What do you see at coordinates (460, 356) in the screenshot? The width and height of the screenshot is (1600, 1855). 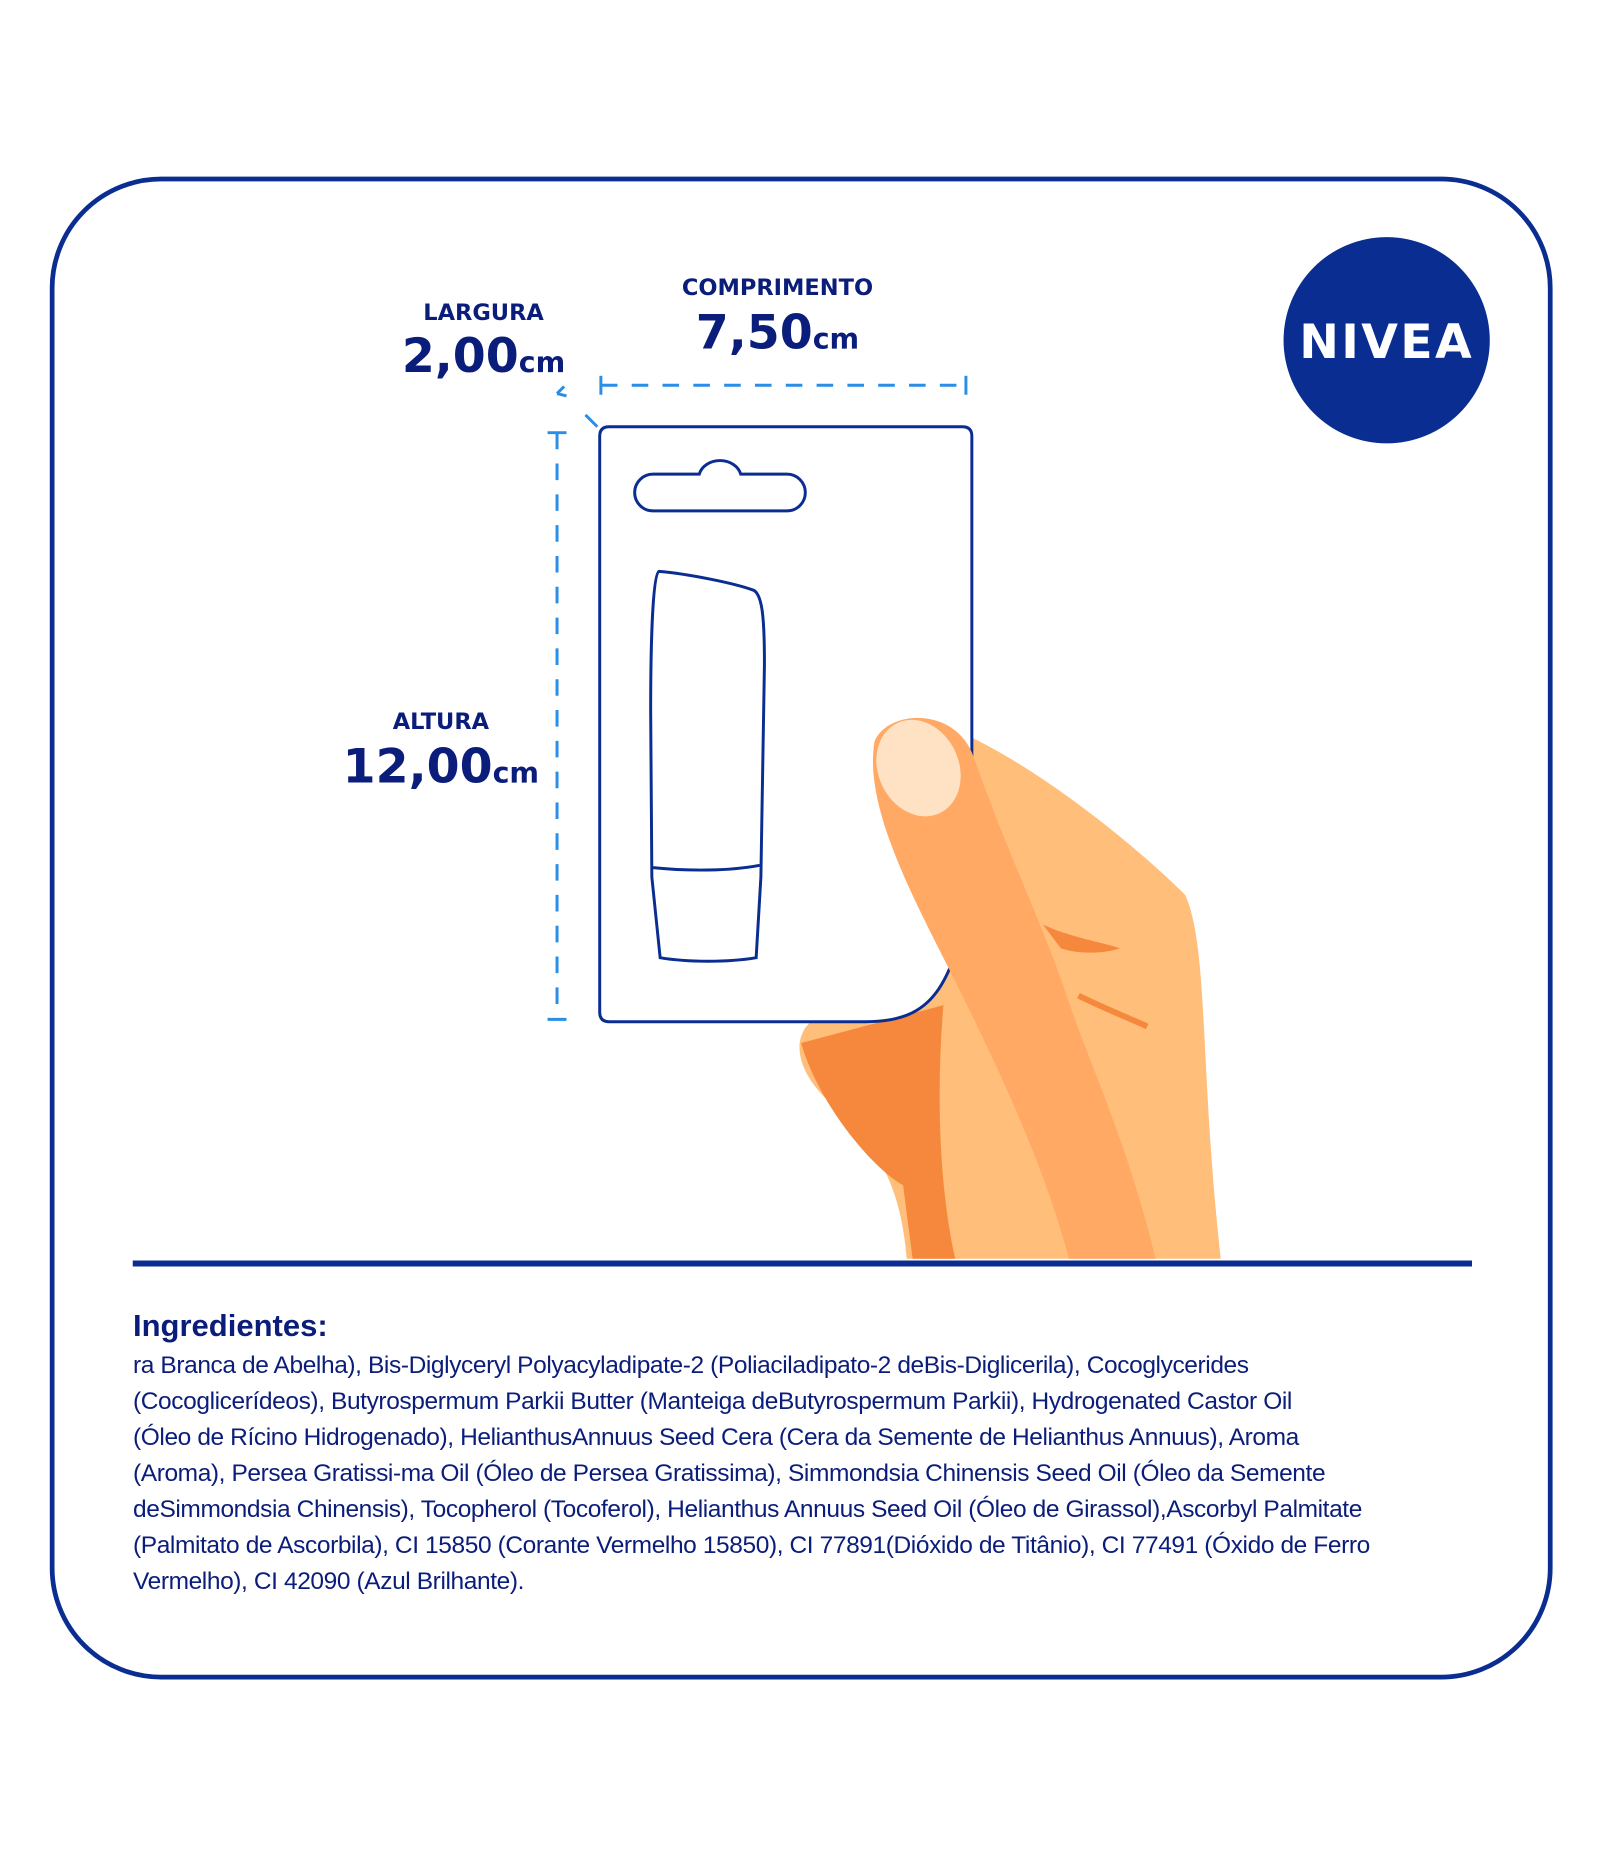 I see `width-value: 2,00` at bounding box center [460, 356].